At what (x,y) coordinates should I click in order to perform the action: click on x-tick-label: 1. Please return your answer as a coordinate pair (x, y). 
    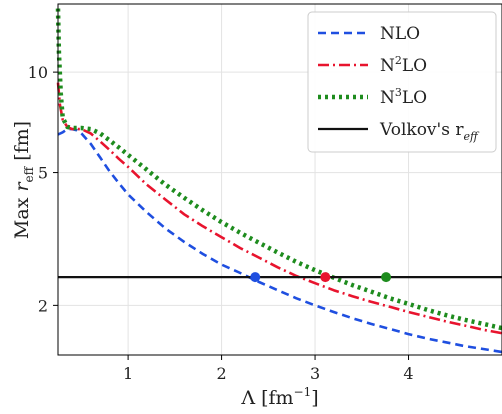
    Looking at the image, I should click on (128, 373).